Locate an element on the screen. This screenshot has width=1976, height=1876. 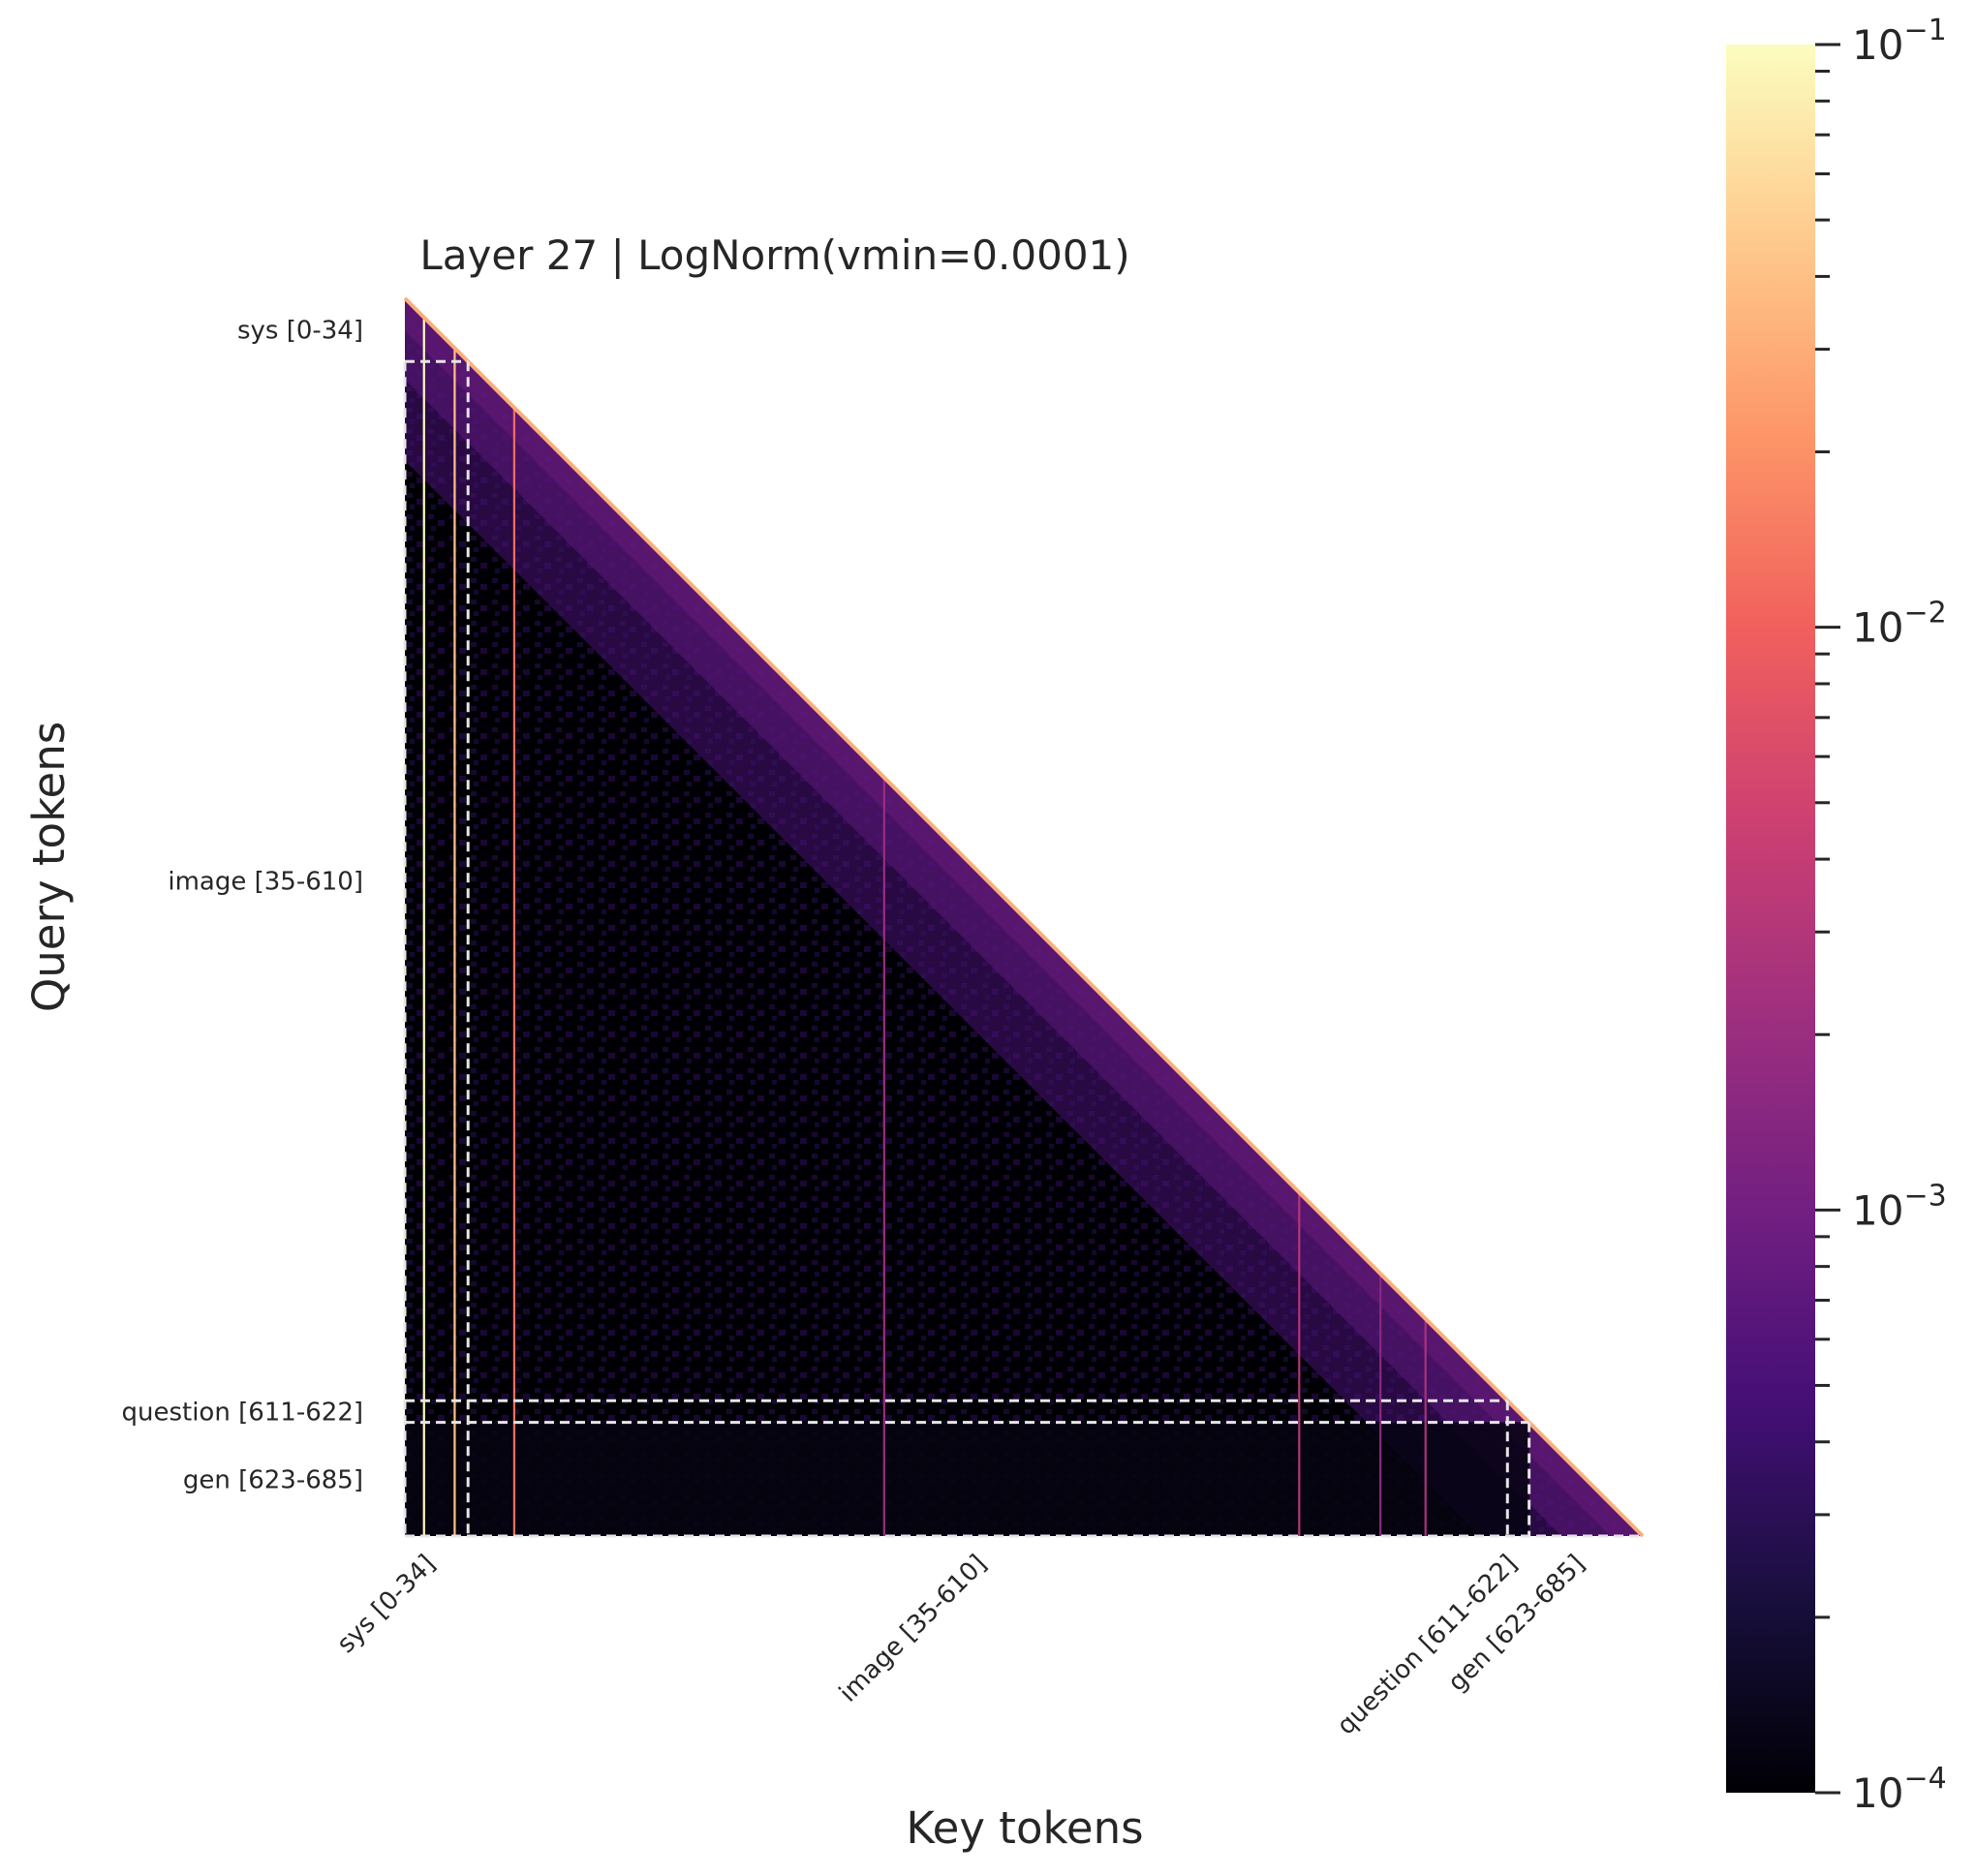
colorbar-tick-label: 10⁻¹ is located at coordinates (1900, 41).